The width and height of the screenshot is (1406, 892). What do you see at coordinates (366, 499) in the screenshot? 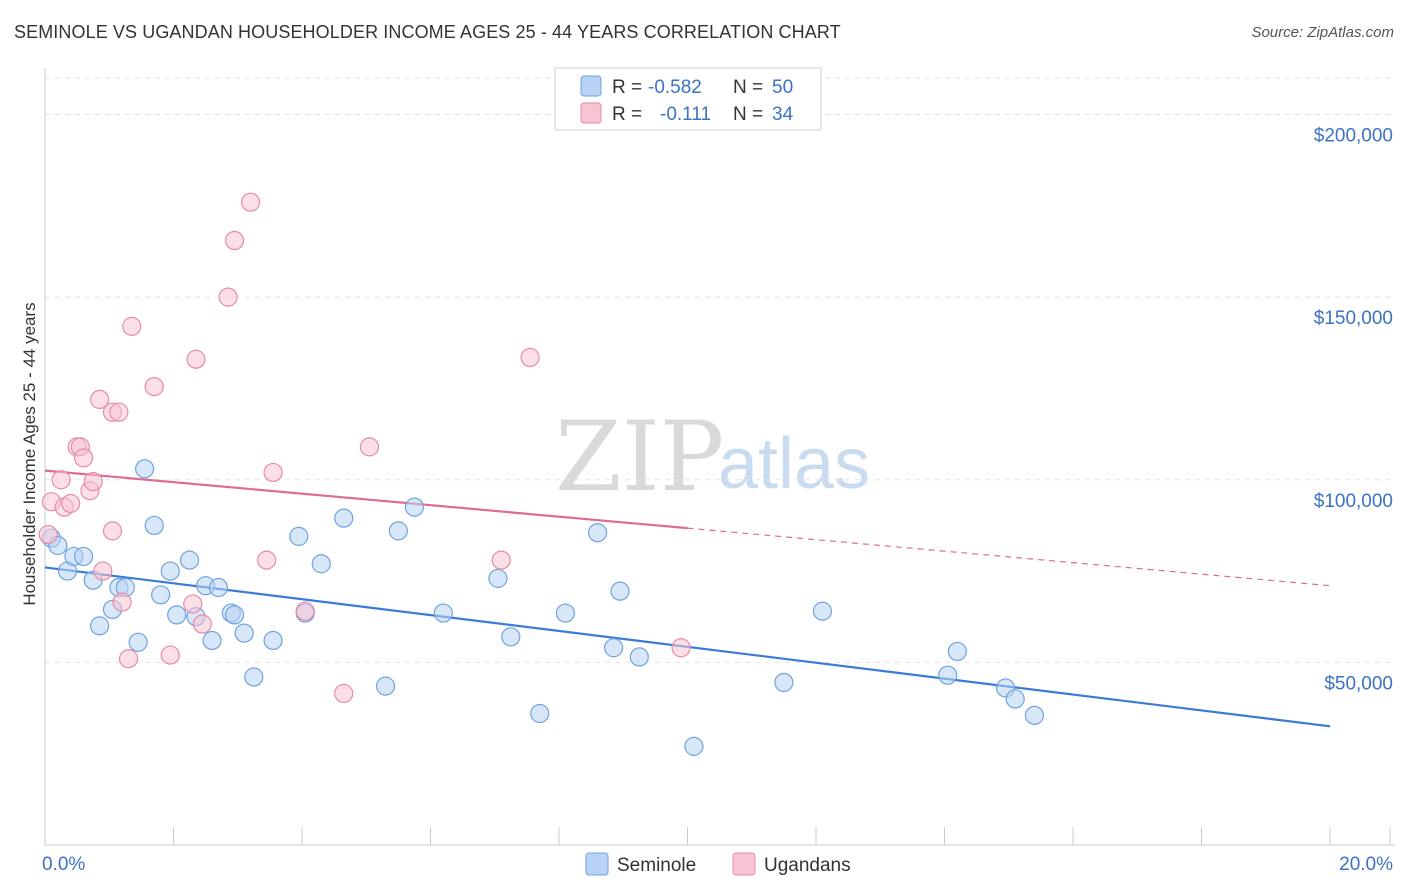
I see `ugandans-trendline` at bounding box center [366, 499].